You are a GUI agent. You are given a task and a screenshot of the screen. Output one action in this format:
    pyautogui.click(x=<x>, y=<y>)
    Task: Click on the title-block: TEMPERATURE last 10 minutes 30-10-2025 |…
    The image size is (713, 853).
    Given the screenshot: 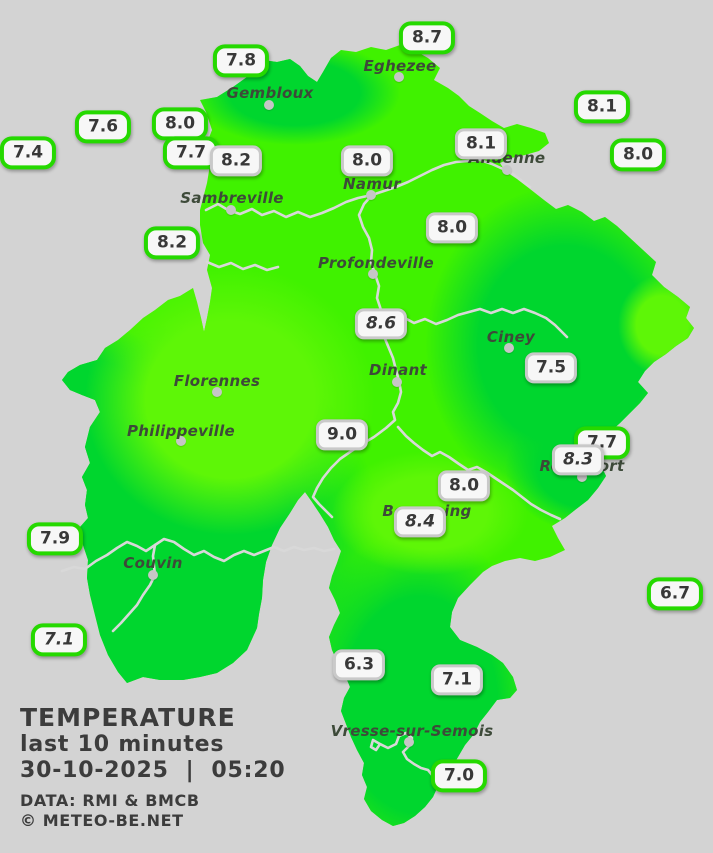 What is the action you would take?
    pyautogui.click(x=152, y=767)
    